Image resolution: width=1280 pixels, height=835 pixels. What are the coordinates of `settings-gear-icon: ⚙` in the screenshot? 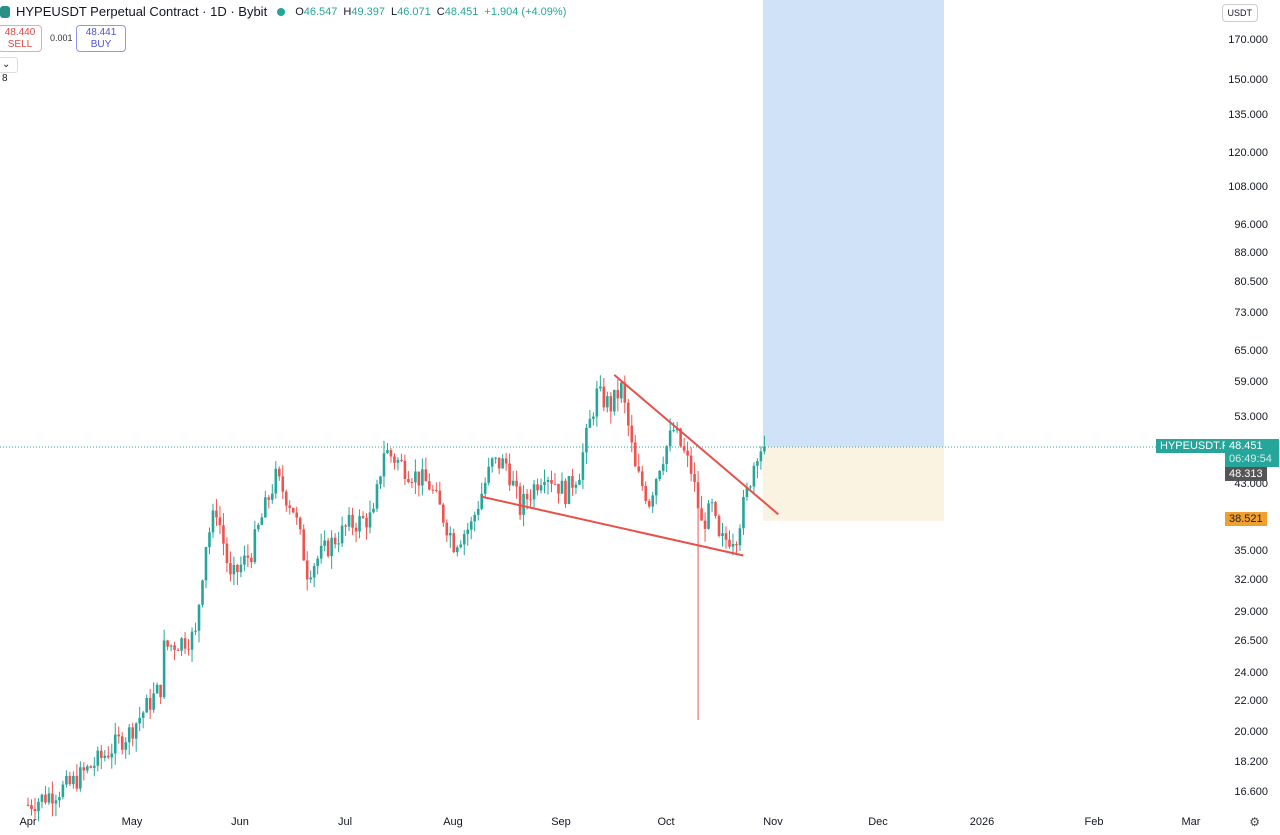 It's located at (1254, 822).